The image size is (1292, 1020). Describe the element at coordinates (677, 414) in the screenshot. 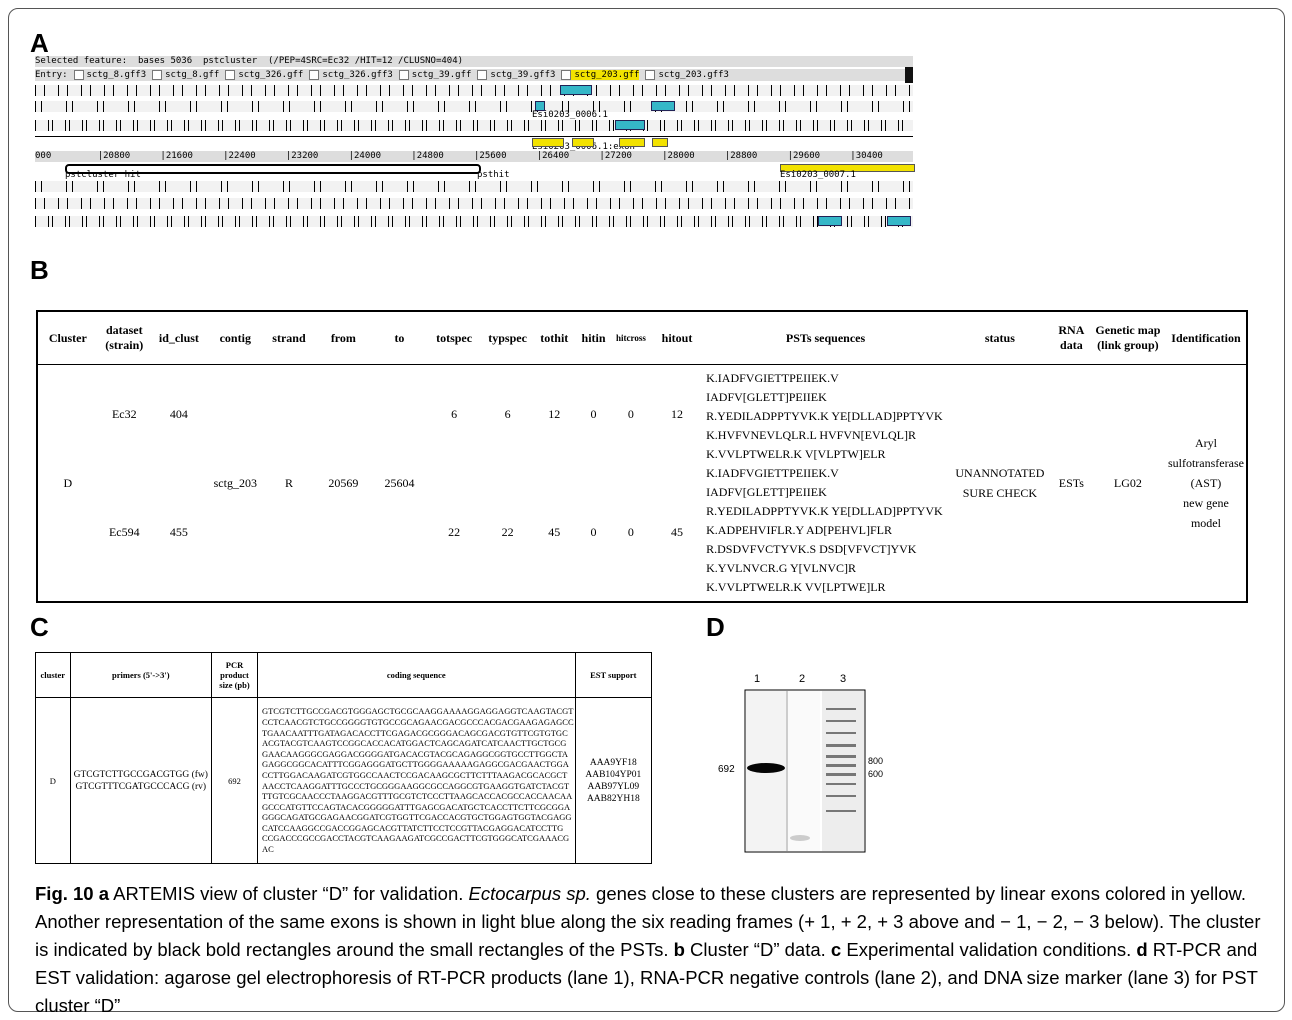

I see `cell: 12` at that location.